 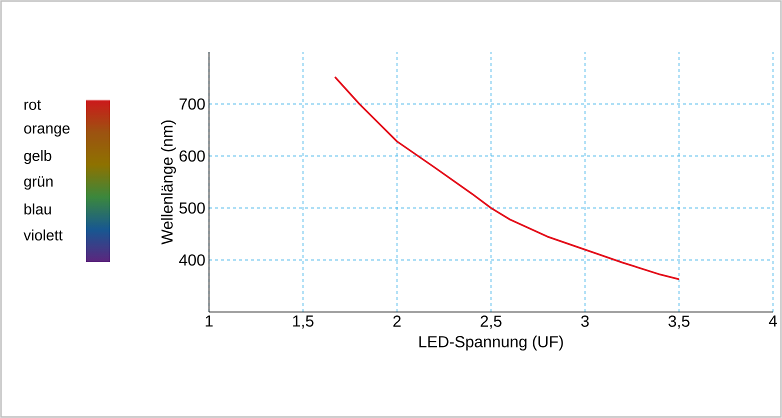 I want to click on x-tick-label: 1, so click(x=209, y=321).